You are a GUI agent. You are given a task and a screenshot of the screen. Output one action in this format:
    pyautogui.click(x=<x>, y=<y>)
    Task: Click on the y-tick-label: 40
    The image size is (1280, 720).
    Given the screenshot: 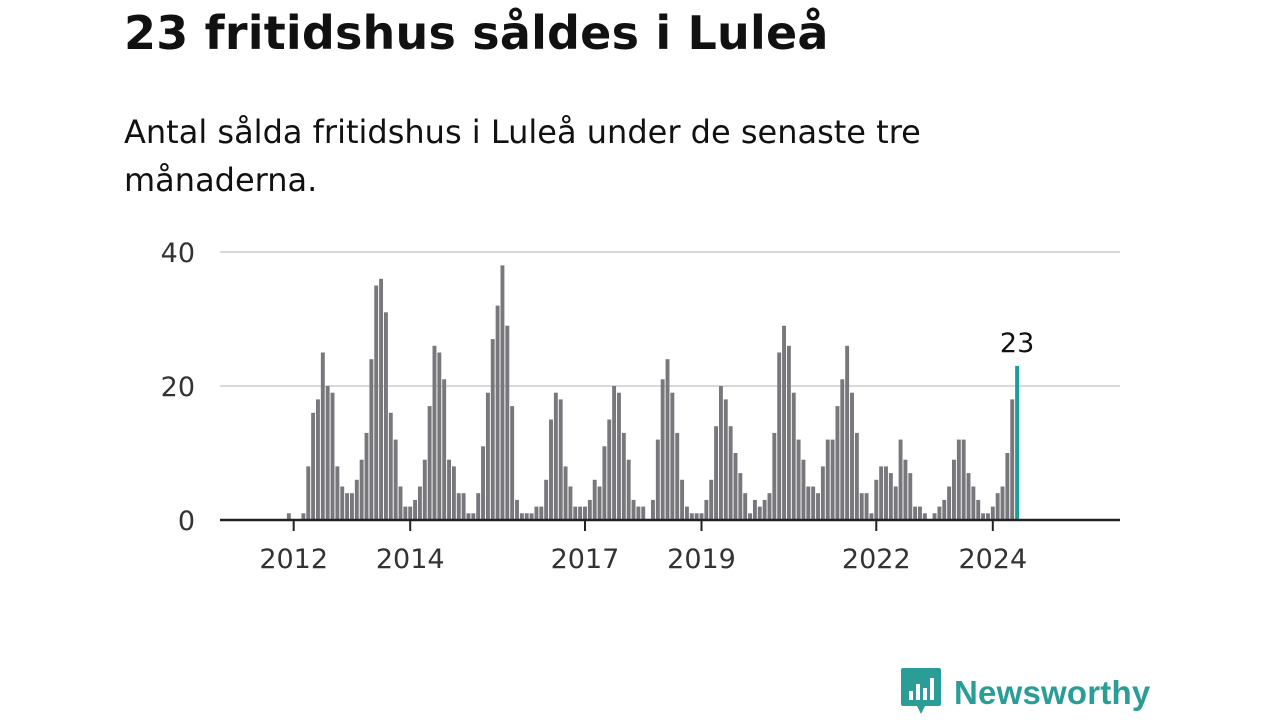 What is the action you would take?
    pyautogui.click(x=178, y=253)
    